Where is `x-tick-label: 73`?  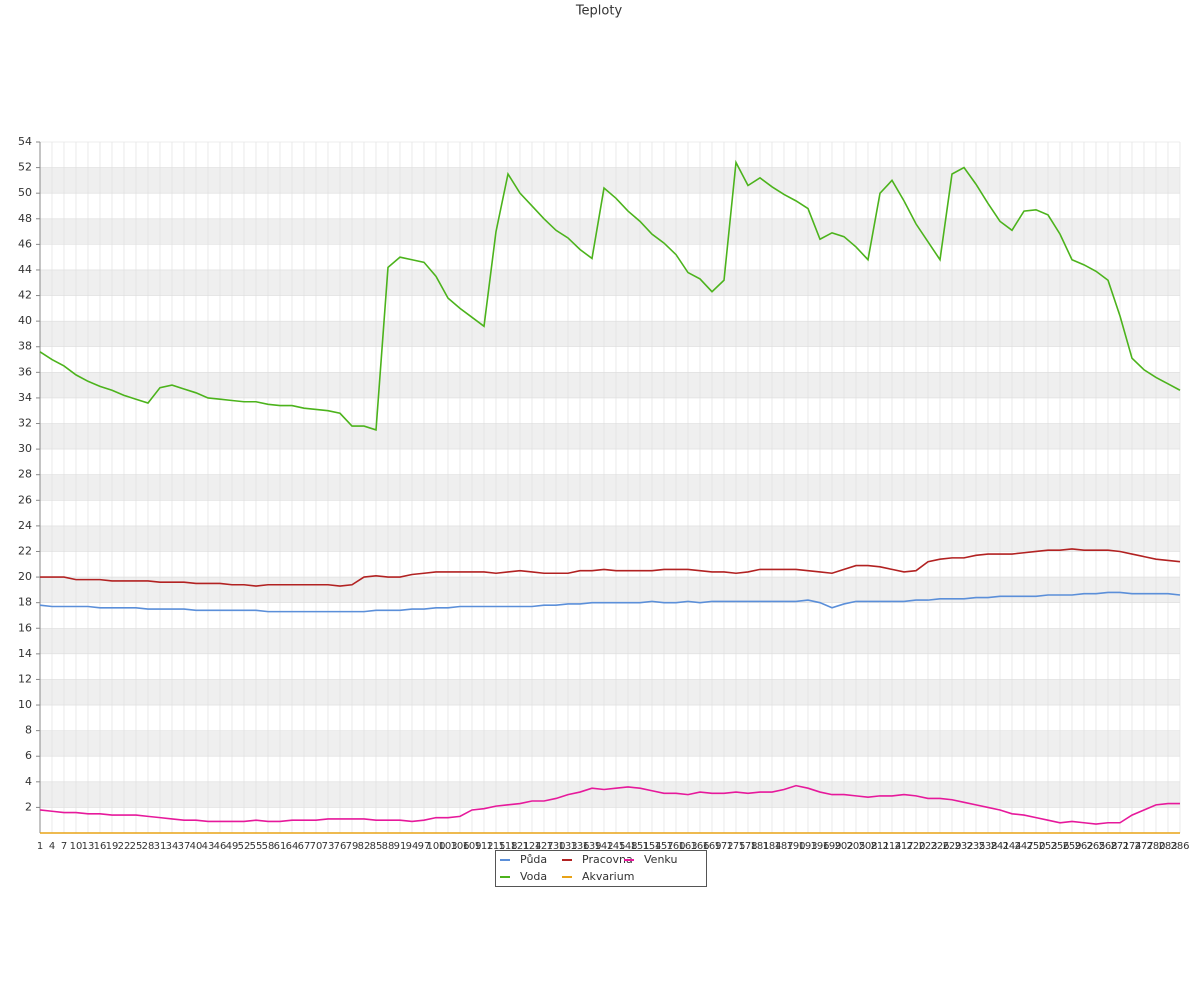
x-tick-label: 73 is located at coordinates (328, 846).